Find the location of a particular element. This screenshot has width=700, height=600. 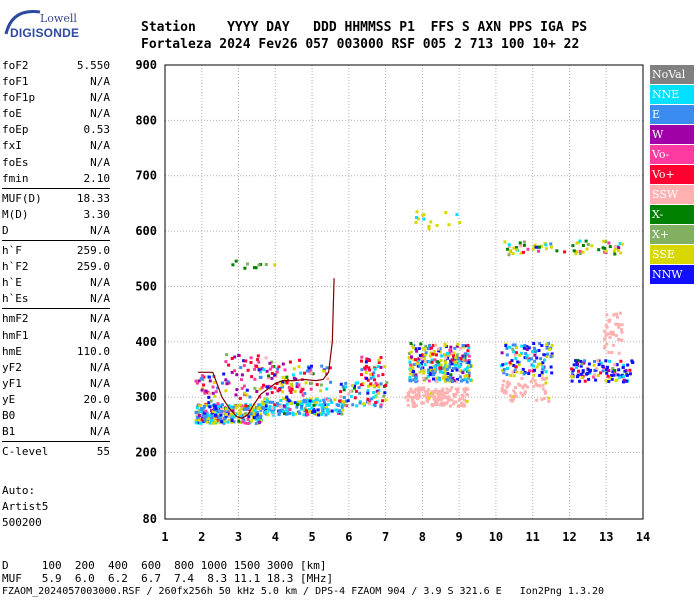

y-tick-label: 400 is located at coordinates (146, 342).